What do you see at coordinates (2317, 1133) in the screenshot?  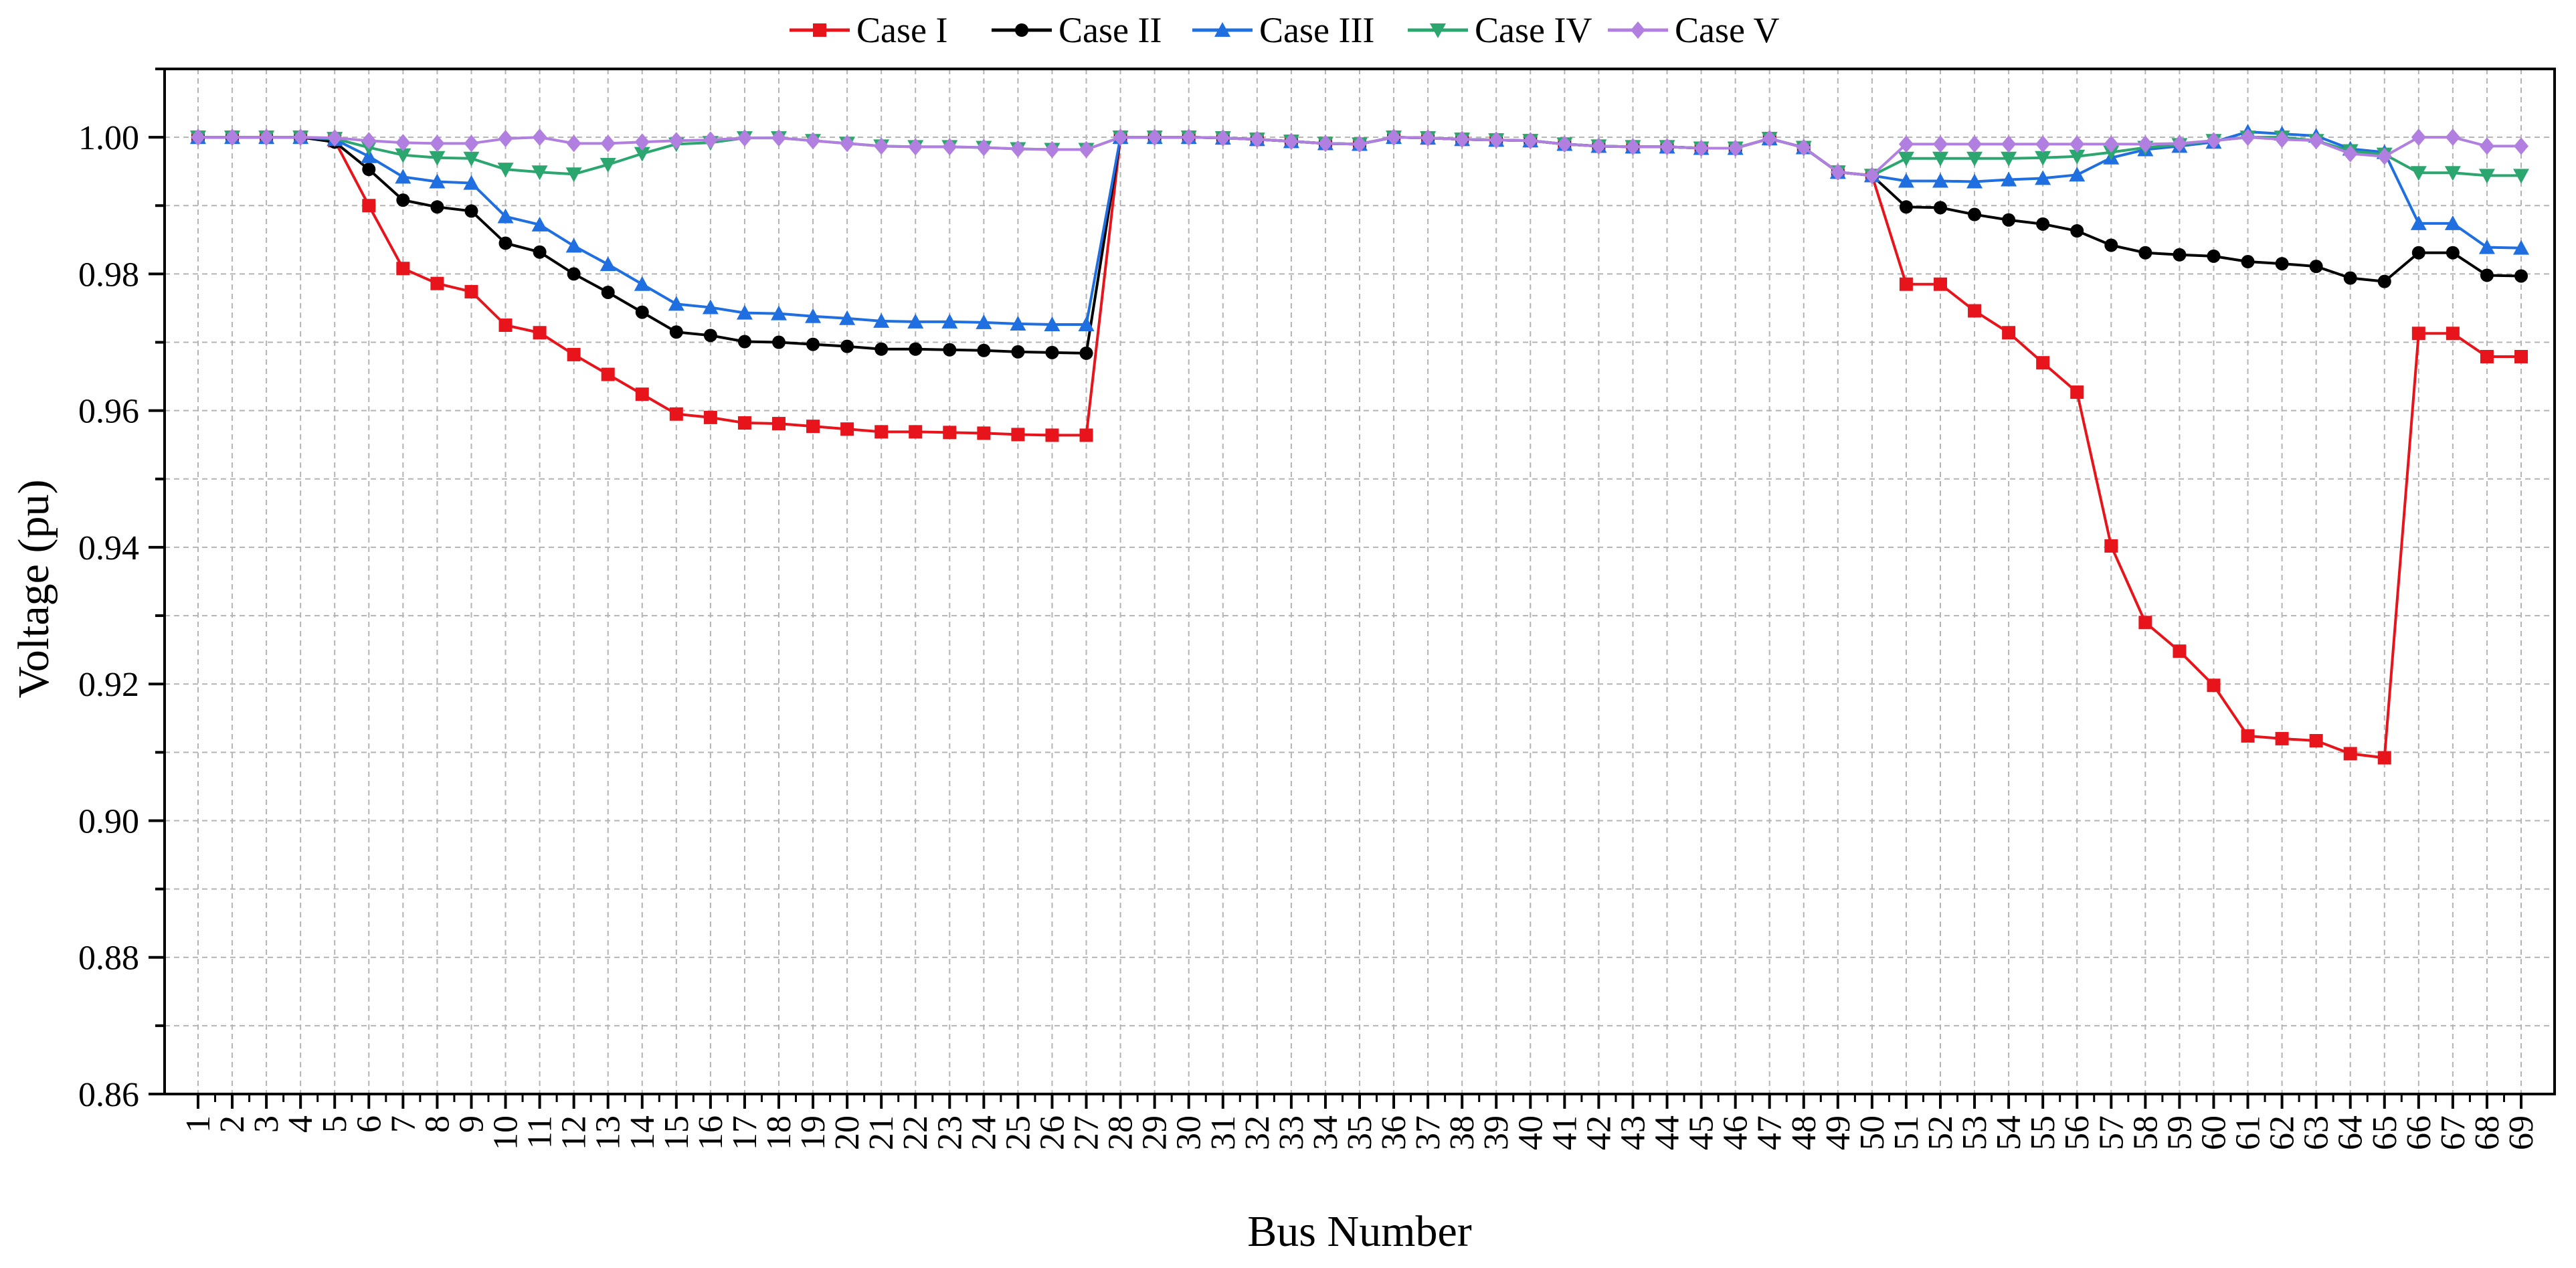 I see `x-tick-label: 63` at bounding box center [2317, 1133].